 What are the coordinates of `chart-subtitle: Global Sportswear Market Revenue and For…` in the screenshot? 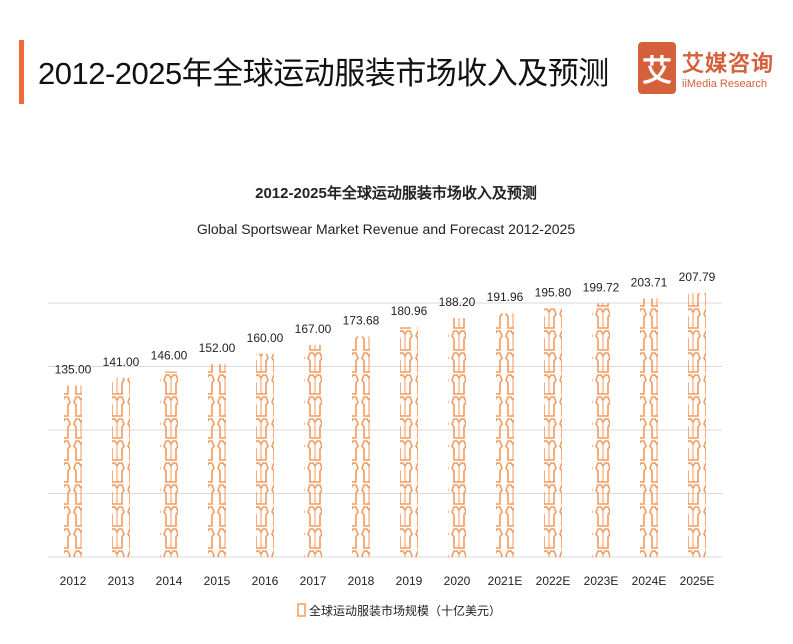 It's located at (386, 229).